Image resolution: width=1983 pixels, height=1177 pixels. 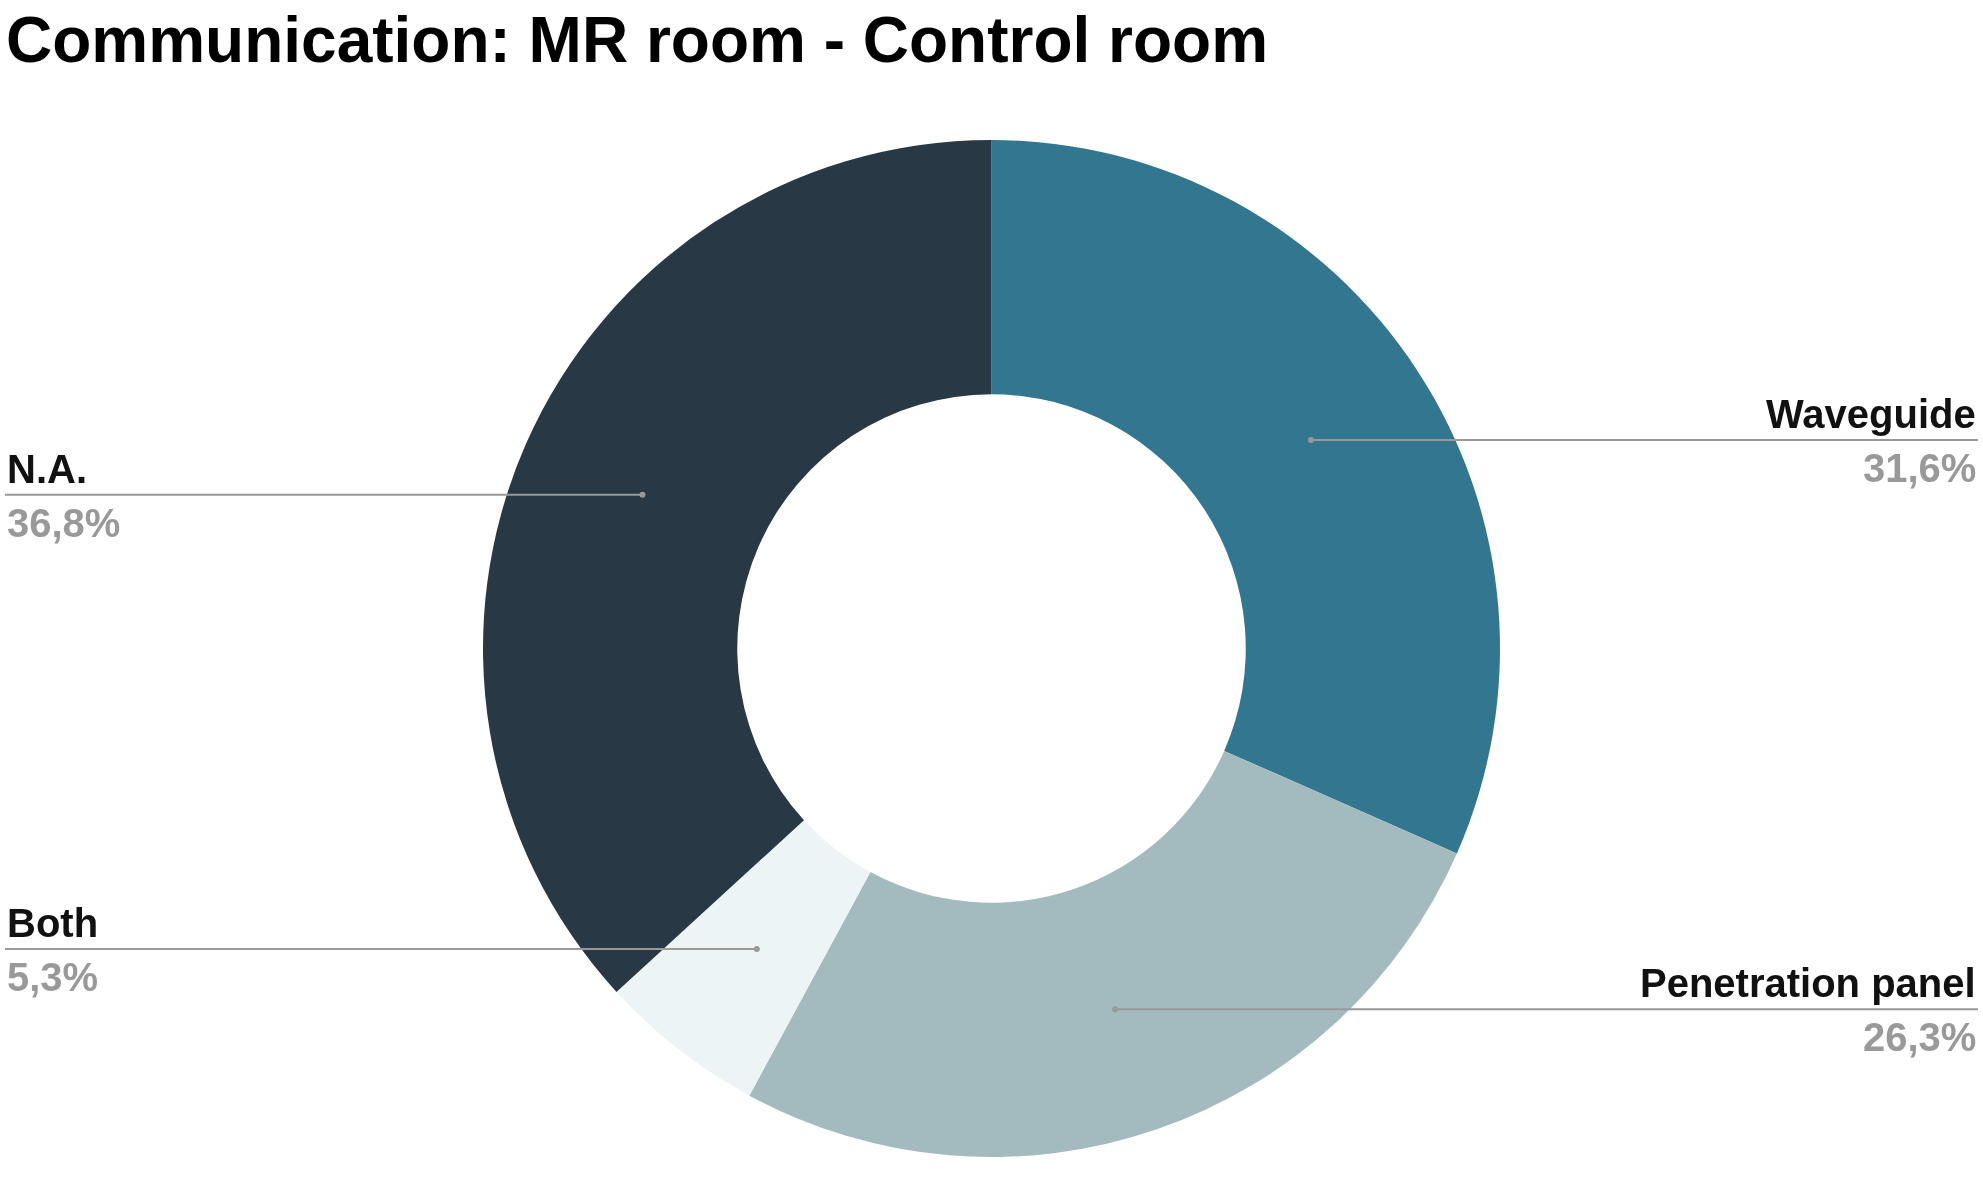 What do you see at coordinates (637, 40) in the screenshot?
I see `chart-title: Communication: MR room - Control room` at bounding box center [637, 40].